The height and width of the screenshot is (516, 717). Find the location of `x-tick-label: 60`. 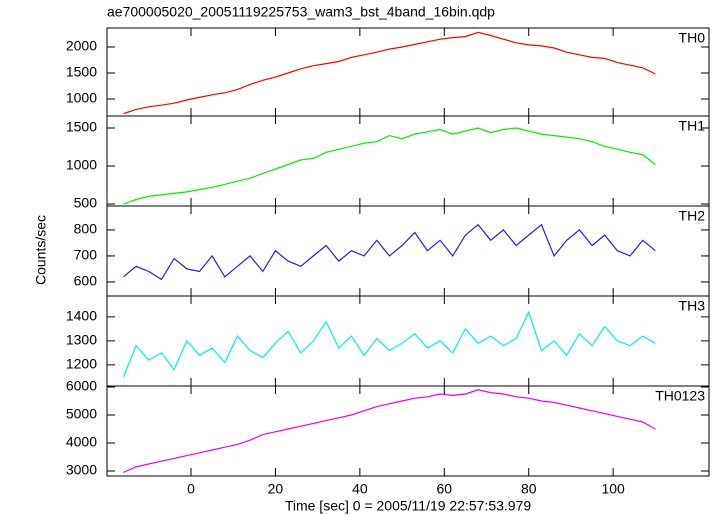

x-tick-label: 60 is located at coordinates (445, 489).